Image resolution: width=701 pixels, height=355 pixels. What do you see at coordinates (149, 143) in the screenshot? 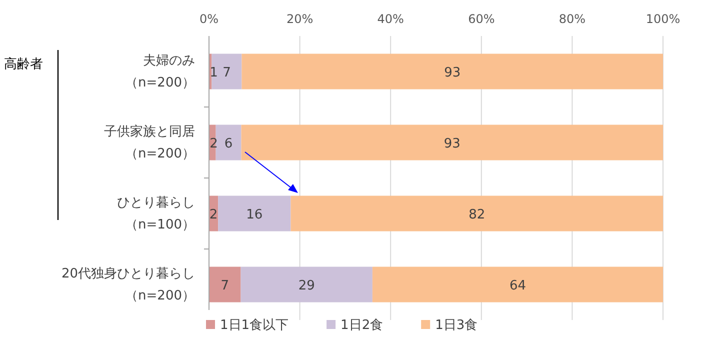
I see `y-tick-label: 子供家族と同居（n=200）` at bounding box center [149, 143].